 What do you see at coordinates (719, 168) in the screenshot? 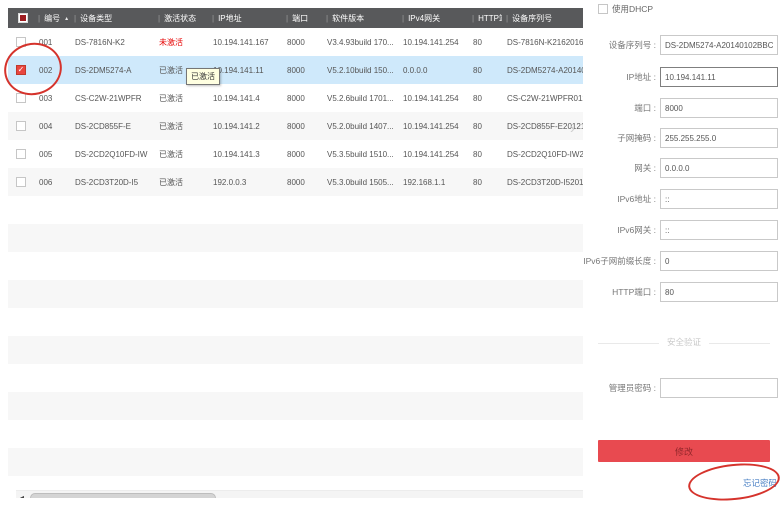
I see `gateway-input` at bounding box center [719, 168].